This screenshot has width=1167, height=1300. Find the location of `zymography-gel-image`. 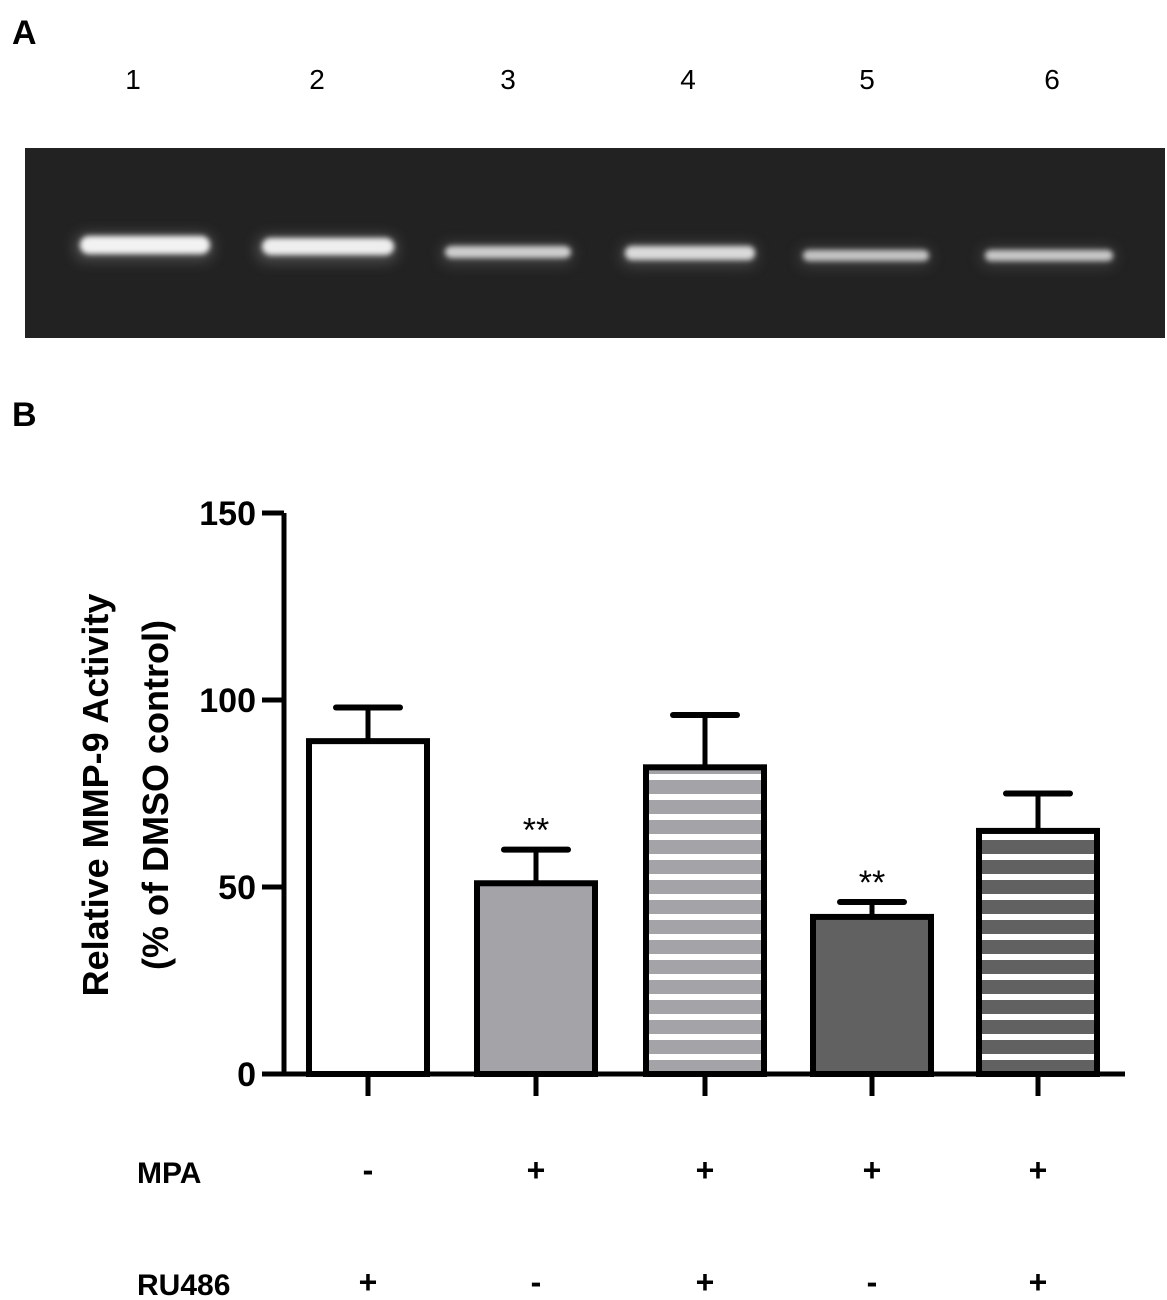

zymography-gel-image is located at coordinates (595, 243).